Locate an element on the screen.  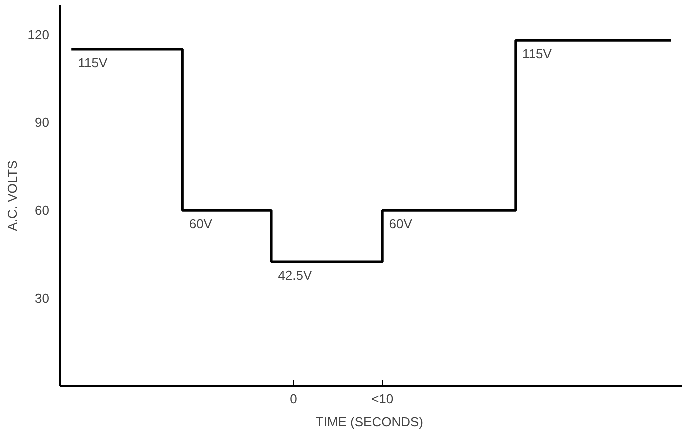
y-tick-label: 30 is located at coordinates (42, 298).